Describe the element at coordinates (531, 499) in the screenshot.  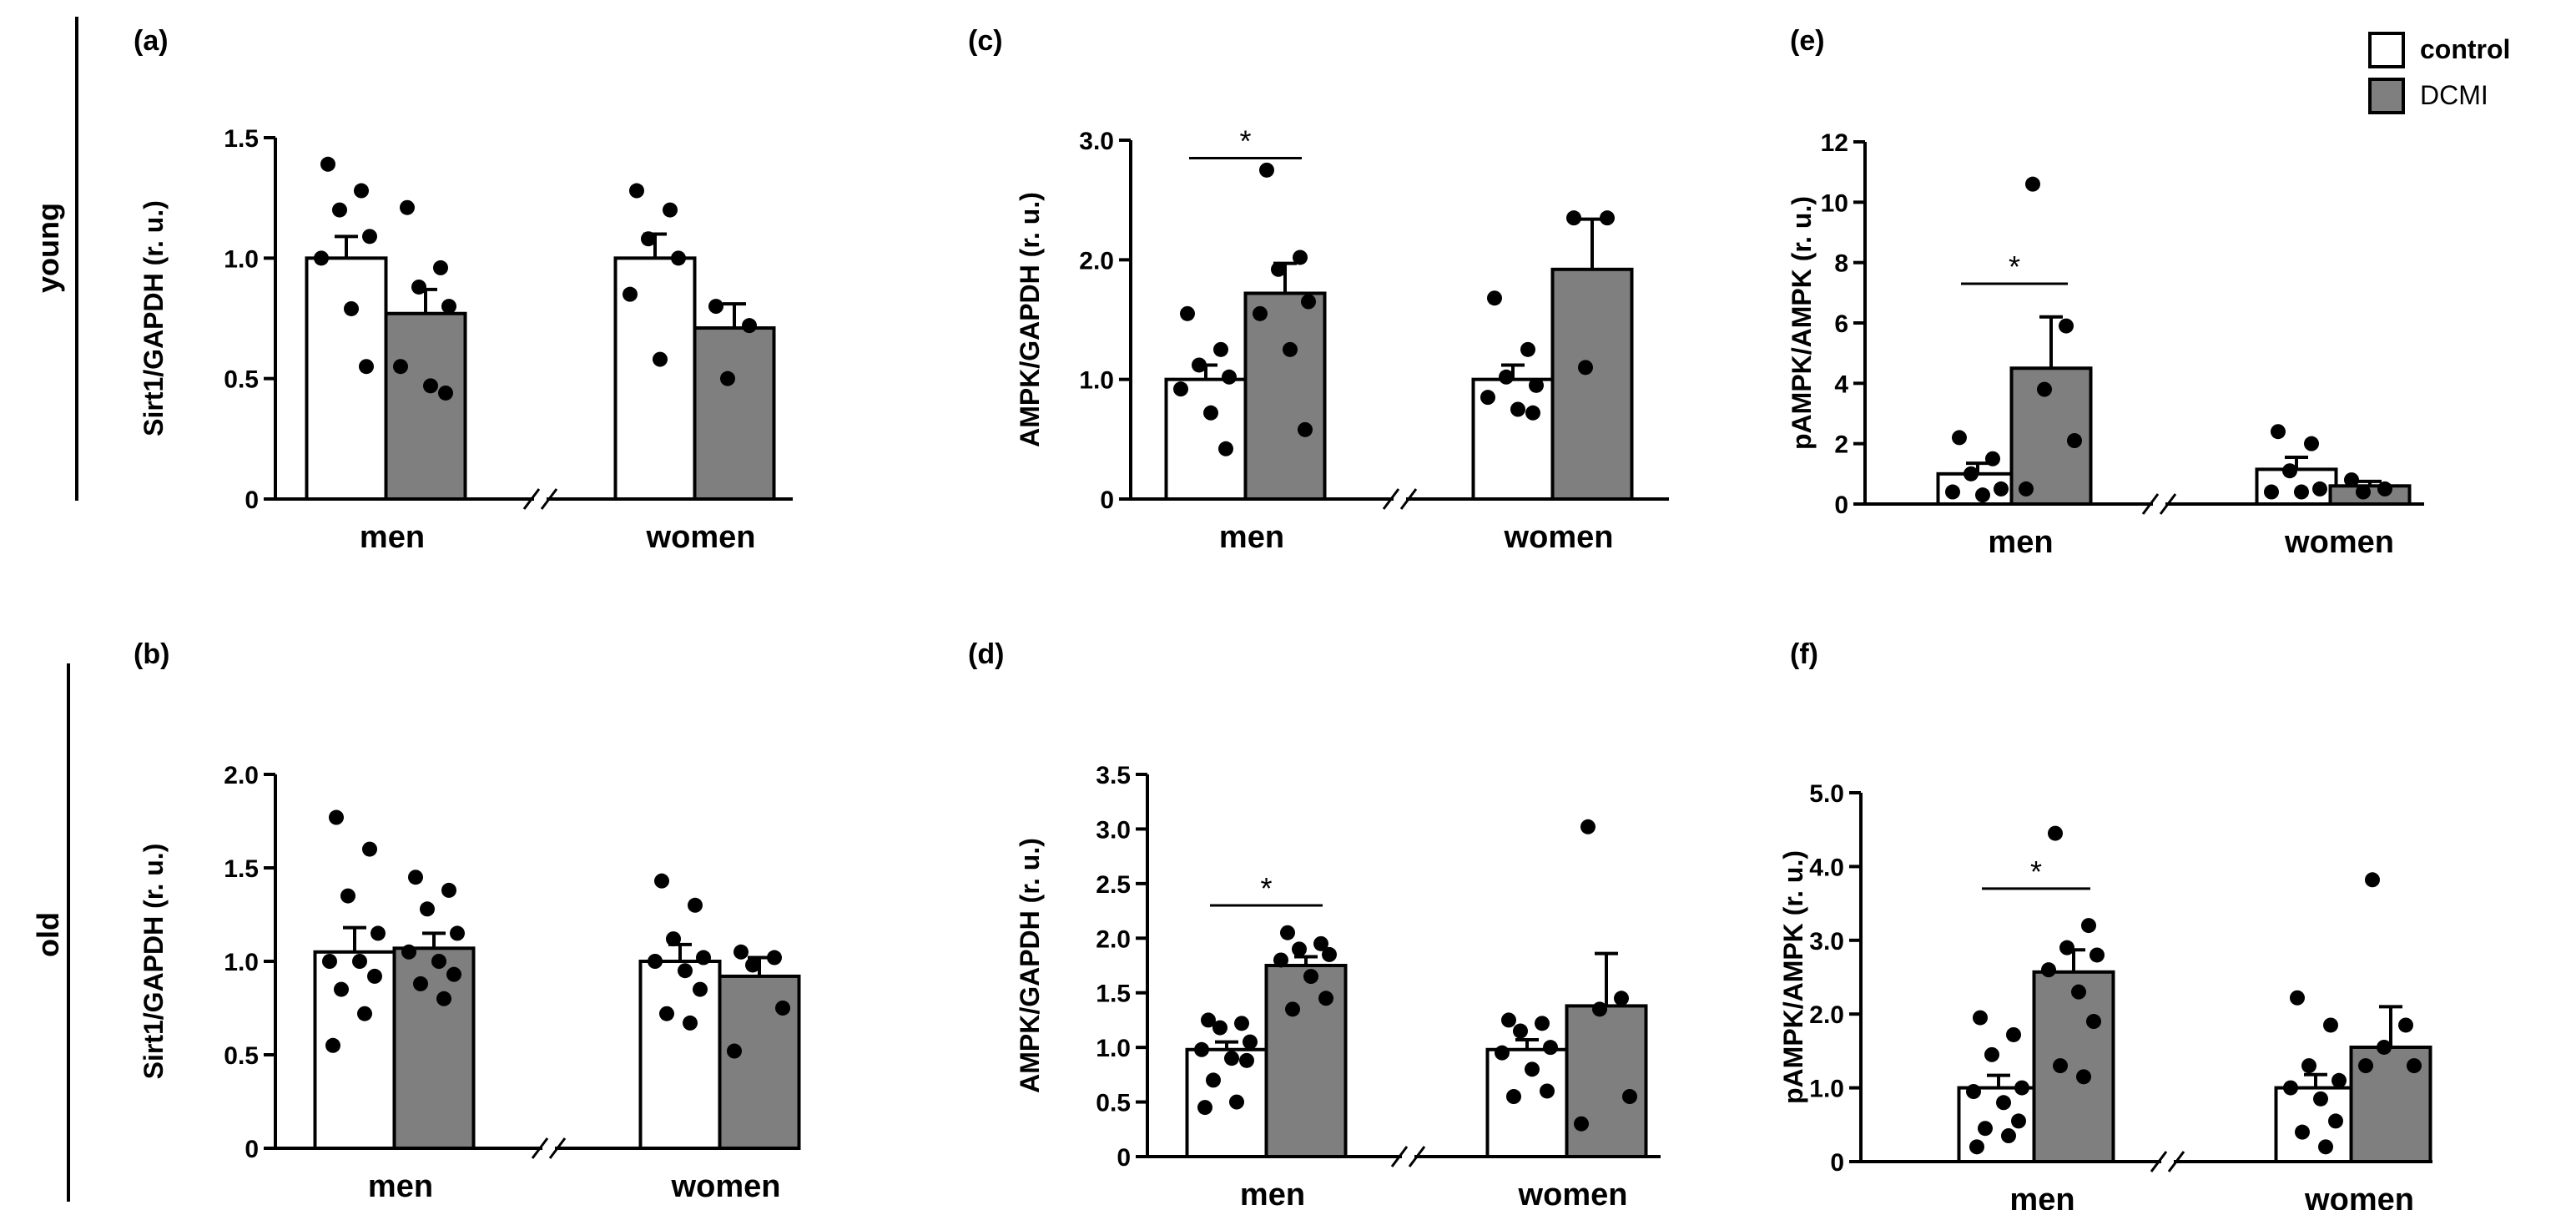
I see `axis-break-mark-a` at that location.